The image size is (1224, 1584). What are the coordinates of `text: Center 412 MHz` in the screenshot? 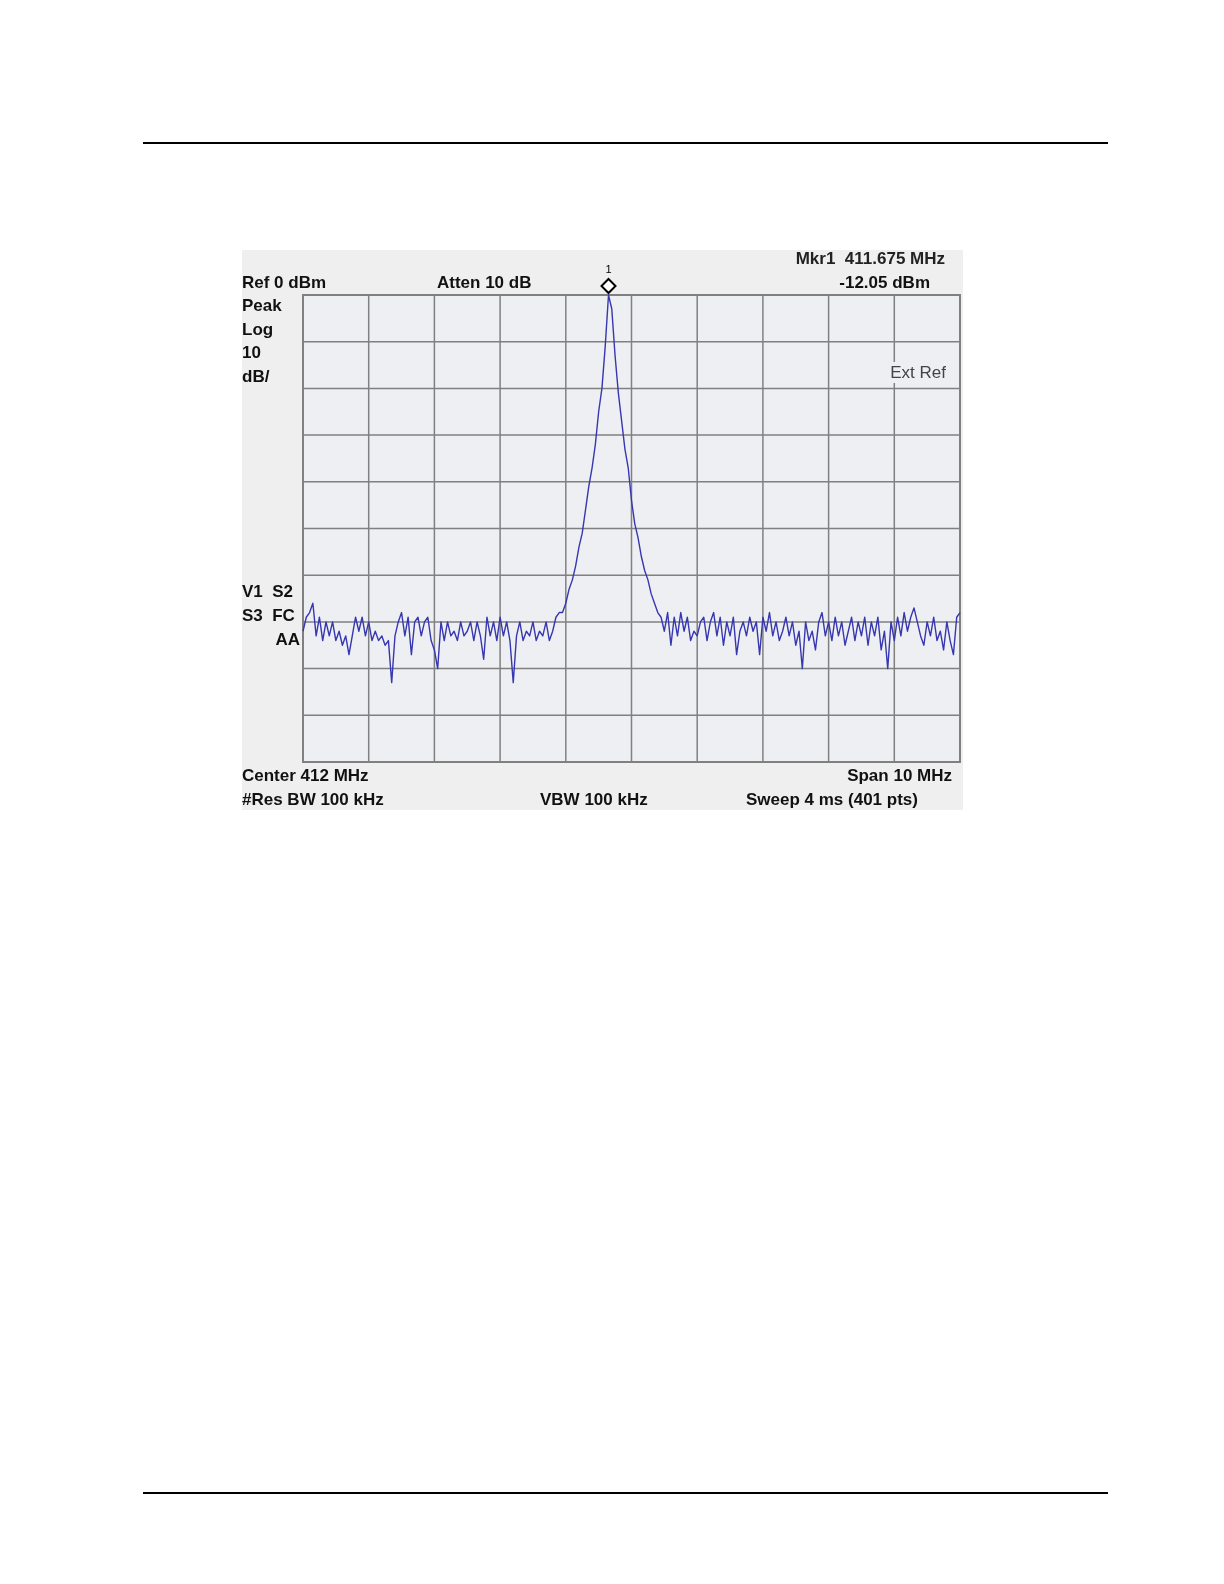 It's located at (305, 775).